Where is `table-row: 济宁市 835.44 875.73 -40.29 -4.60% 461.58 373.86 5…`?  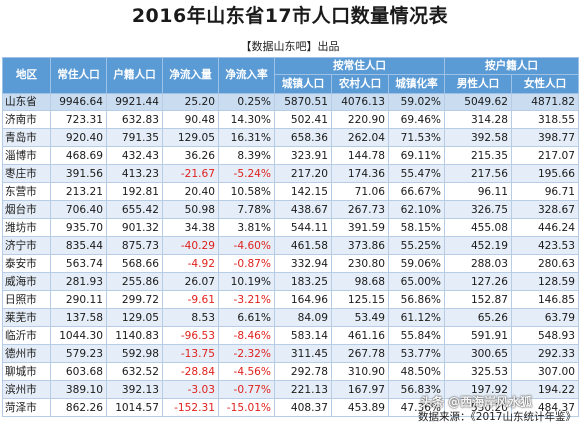
table-row: 济宁市 835.44 875.73 -40.29 -4.60% 461.58 373.86 5… is located at coordinates (291, 245).